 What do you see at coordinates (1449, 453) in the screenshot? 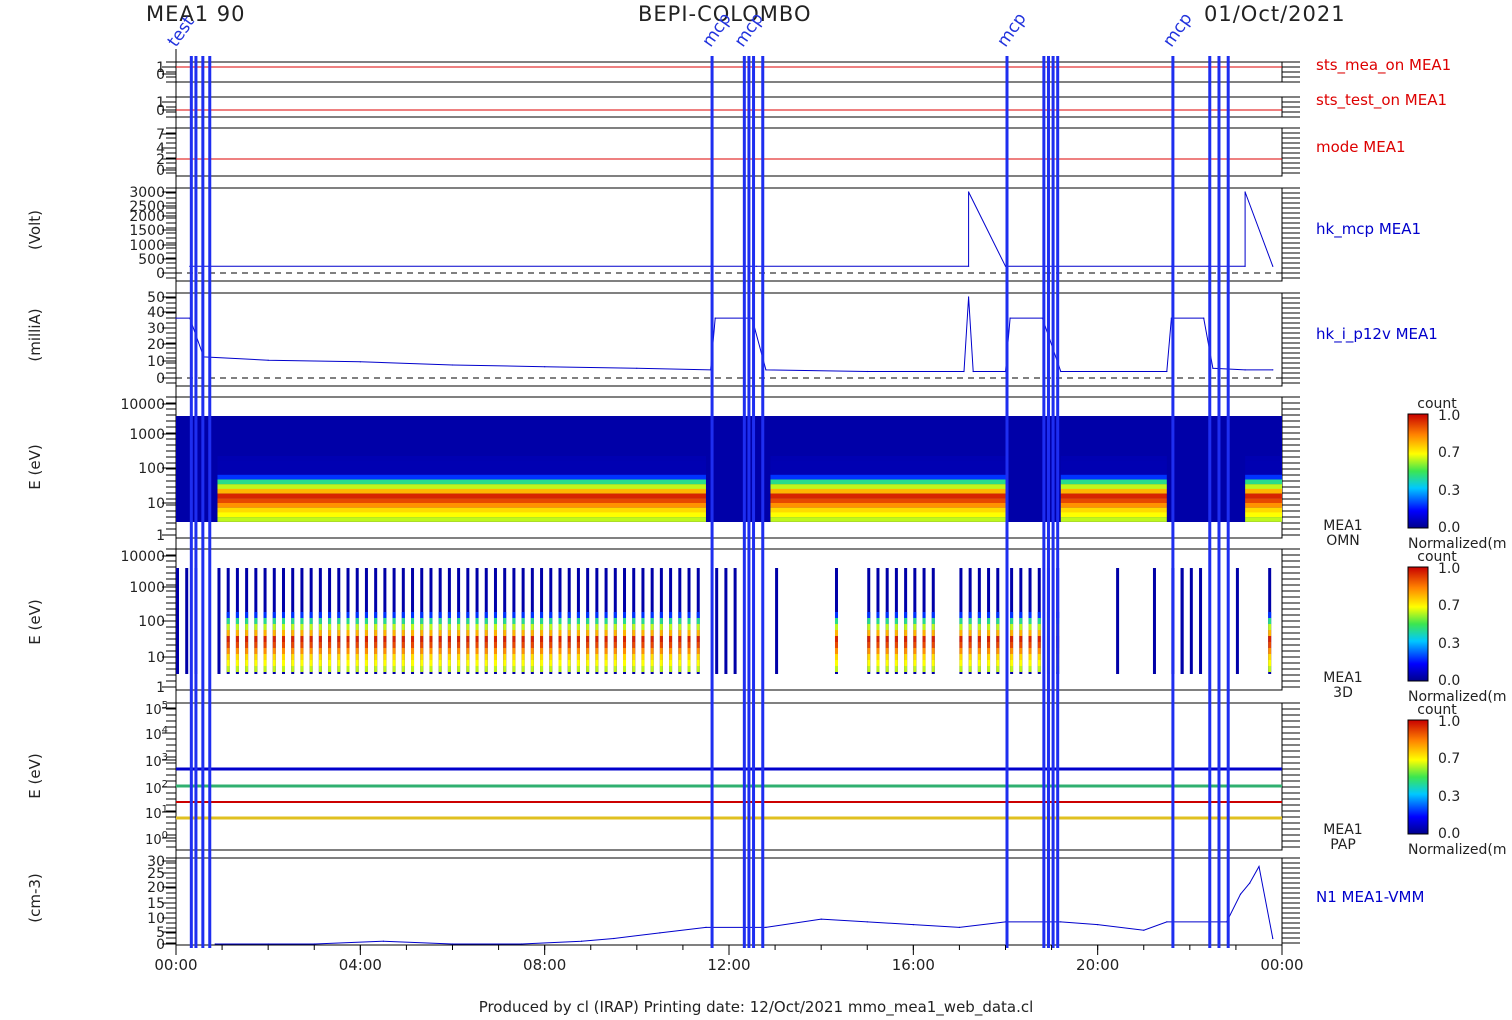
I see `colorbar-tick: 0.7` at bounding box center [1449, 453].